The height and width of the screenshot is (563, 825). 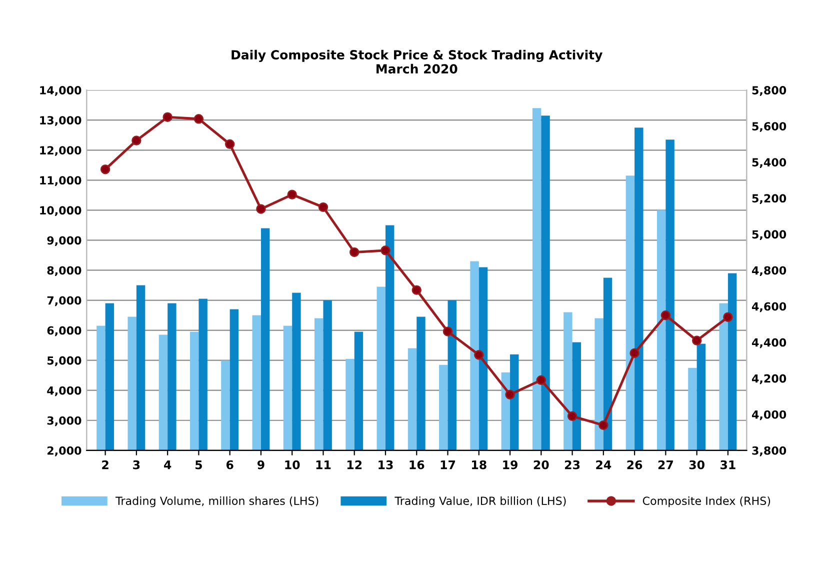 I want to click on y-tick-label: 14,000, so click(x=61, y=91).